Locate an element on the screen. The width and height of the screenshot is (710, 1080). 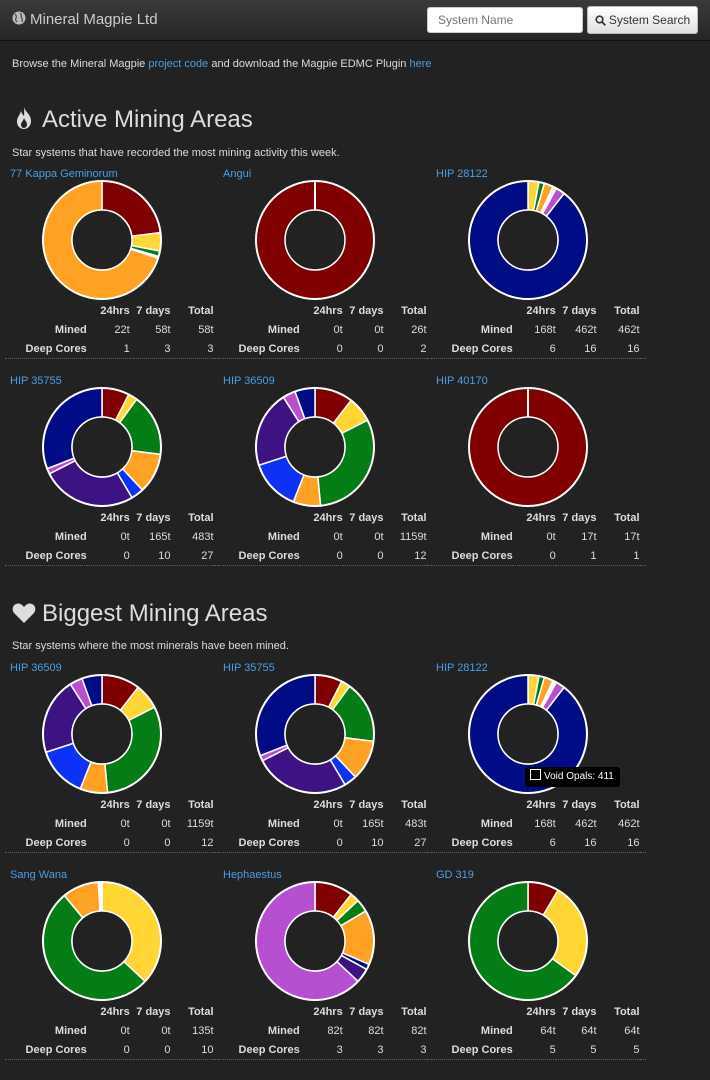
mined-7days: 165t is located at coordinates (160, 536).